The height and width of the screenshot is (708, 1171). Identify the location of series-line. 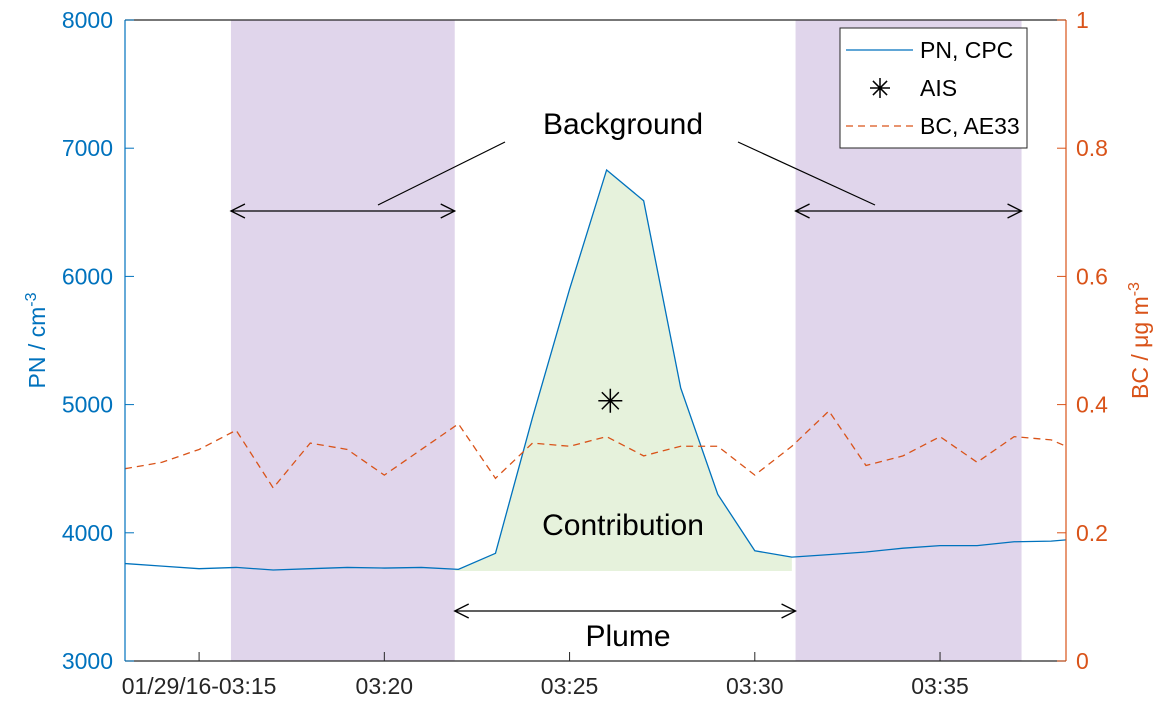
(595, 450).